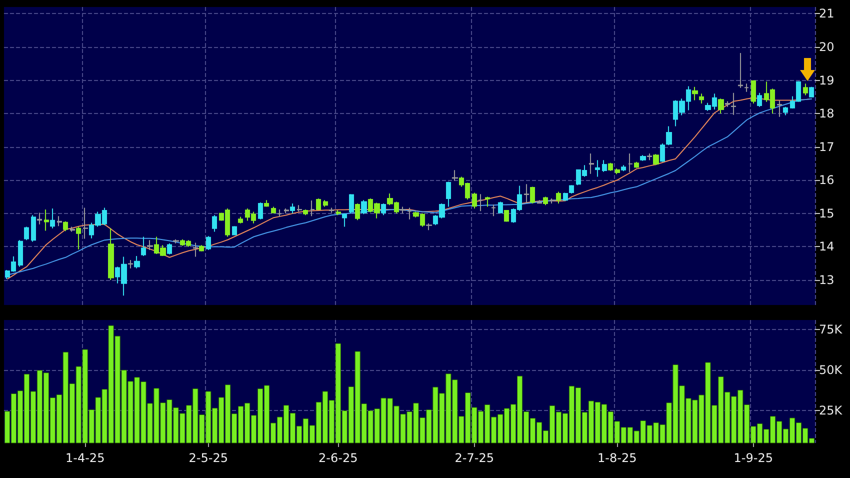 The image size is (850, 478). What do you see at coordinates (474, 458) in the screenshot?
I see `x-tick-label: 2-7-25` at bounding box center [474, 458].